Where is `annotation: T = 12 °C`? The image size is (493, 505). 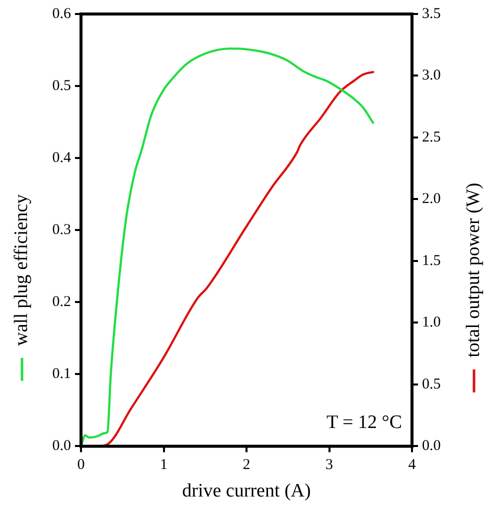
annotation: T = 12 °C is located at coordinates (364, 423).